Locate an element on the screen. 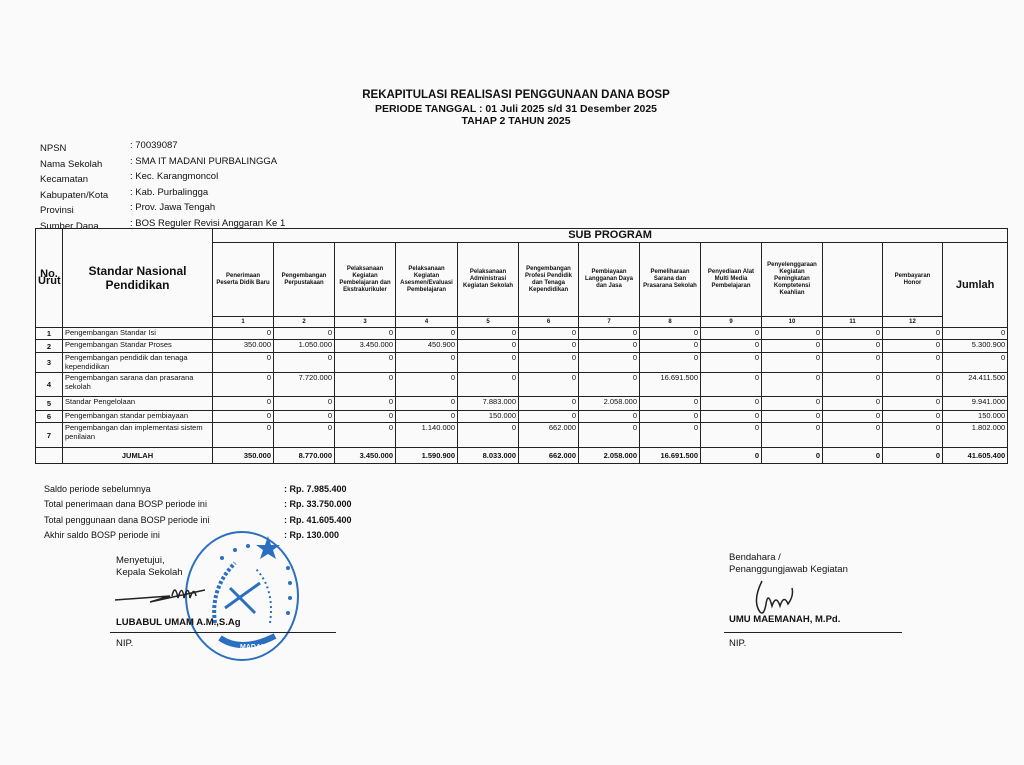 The image size is (1024, 765). info-value: : Kec. Karangmoncol is located at coordinates (174, 176).